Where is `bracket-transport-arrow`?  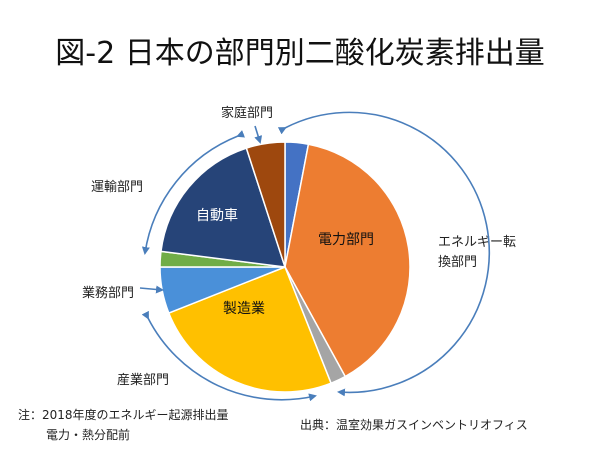 bracket-transport-arrow is located at coordinates (193, 192).